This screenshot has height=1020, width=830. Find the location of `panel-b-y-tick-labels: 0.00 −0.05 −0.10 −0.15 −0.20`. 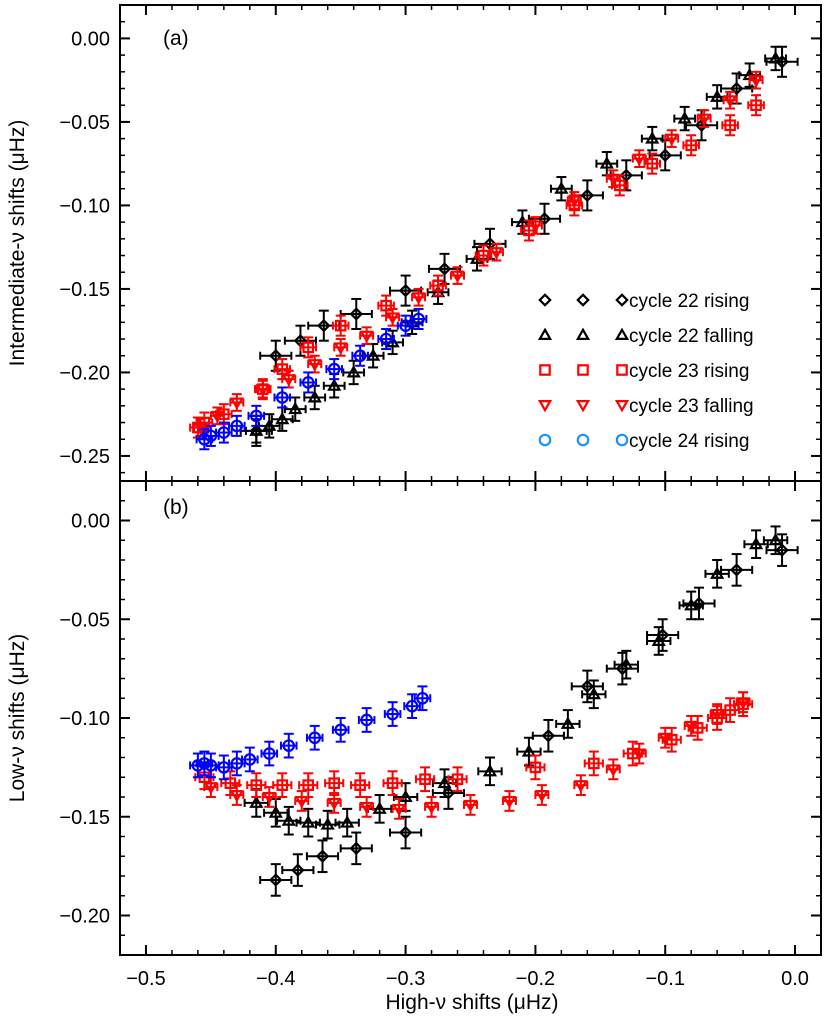

panel-b-y-tick-labels: 0.00 −0.05 −0.10 −0.15 −0.20 is located at coordinates (84, 719).